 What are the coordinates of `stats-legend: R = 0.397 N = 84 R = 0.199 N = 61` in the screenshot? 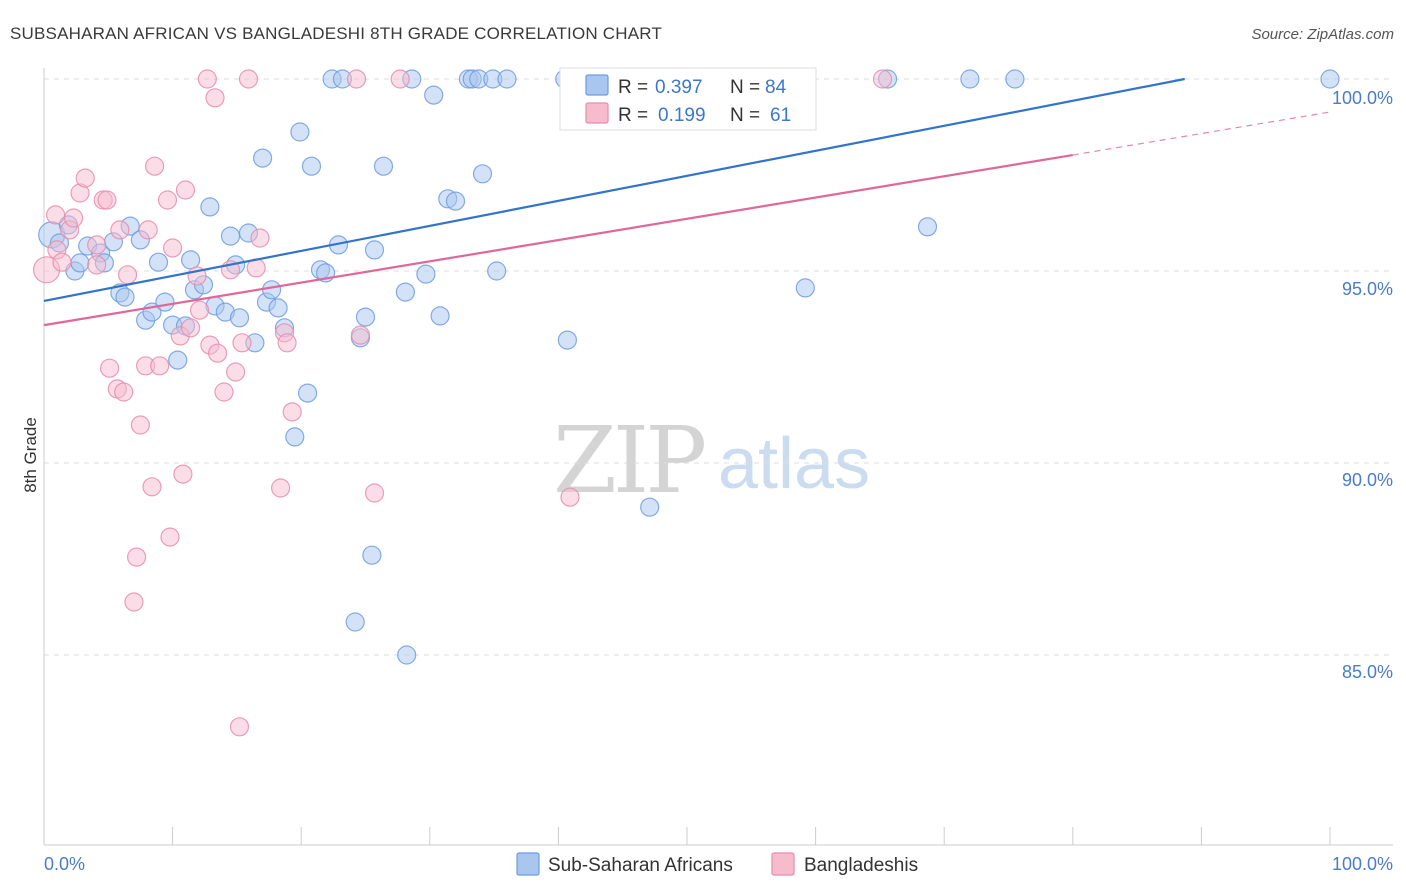 It's located at (688, 99).